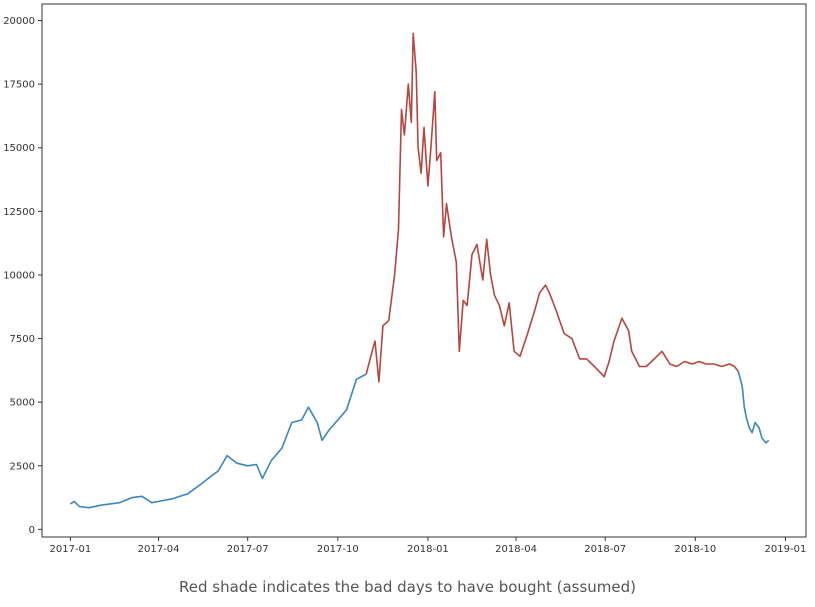 Image resolution: width=815 pixels, height=607 pixels. Describe the element at coordinates (605, 549) in the screenshot. I see `x-tick-label: 2018-07` at that location.